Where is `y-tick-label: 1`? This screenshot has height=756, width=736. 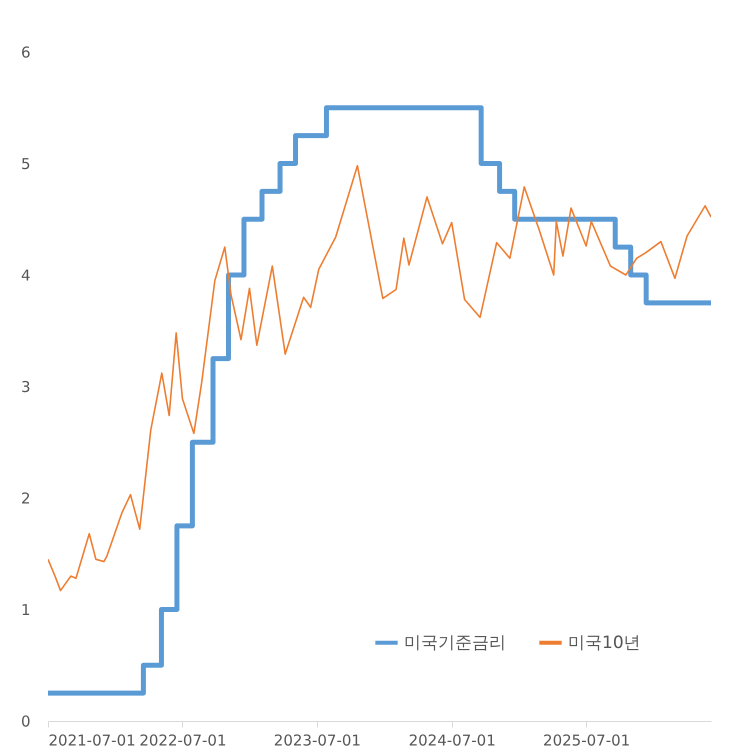
y-tick-label: 1 is located at coordinates (25, 610).